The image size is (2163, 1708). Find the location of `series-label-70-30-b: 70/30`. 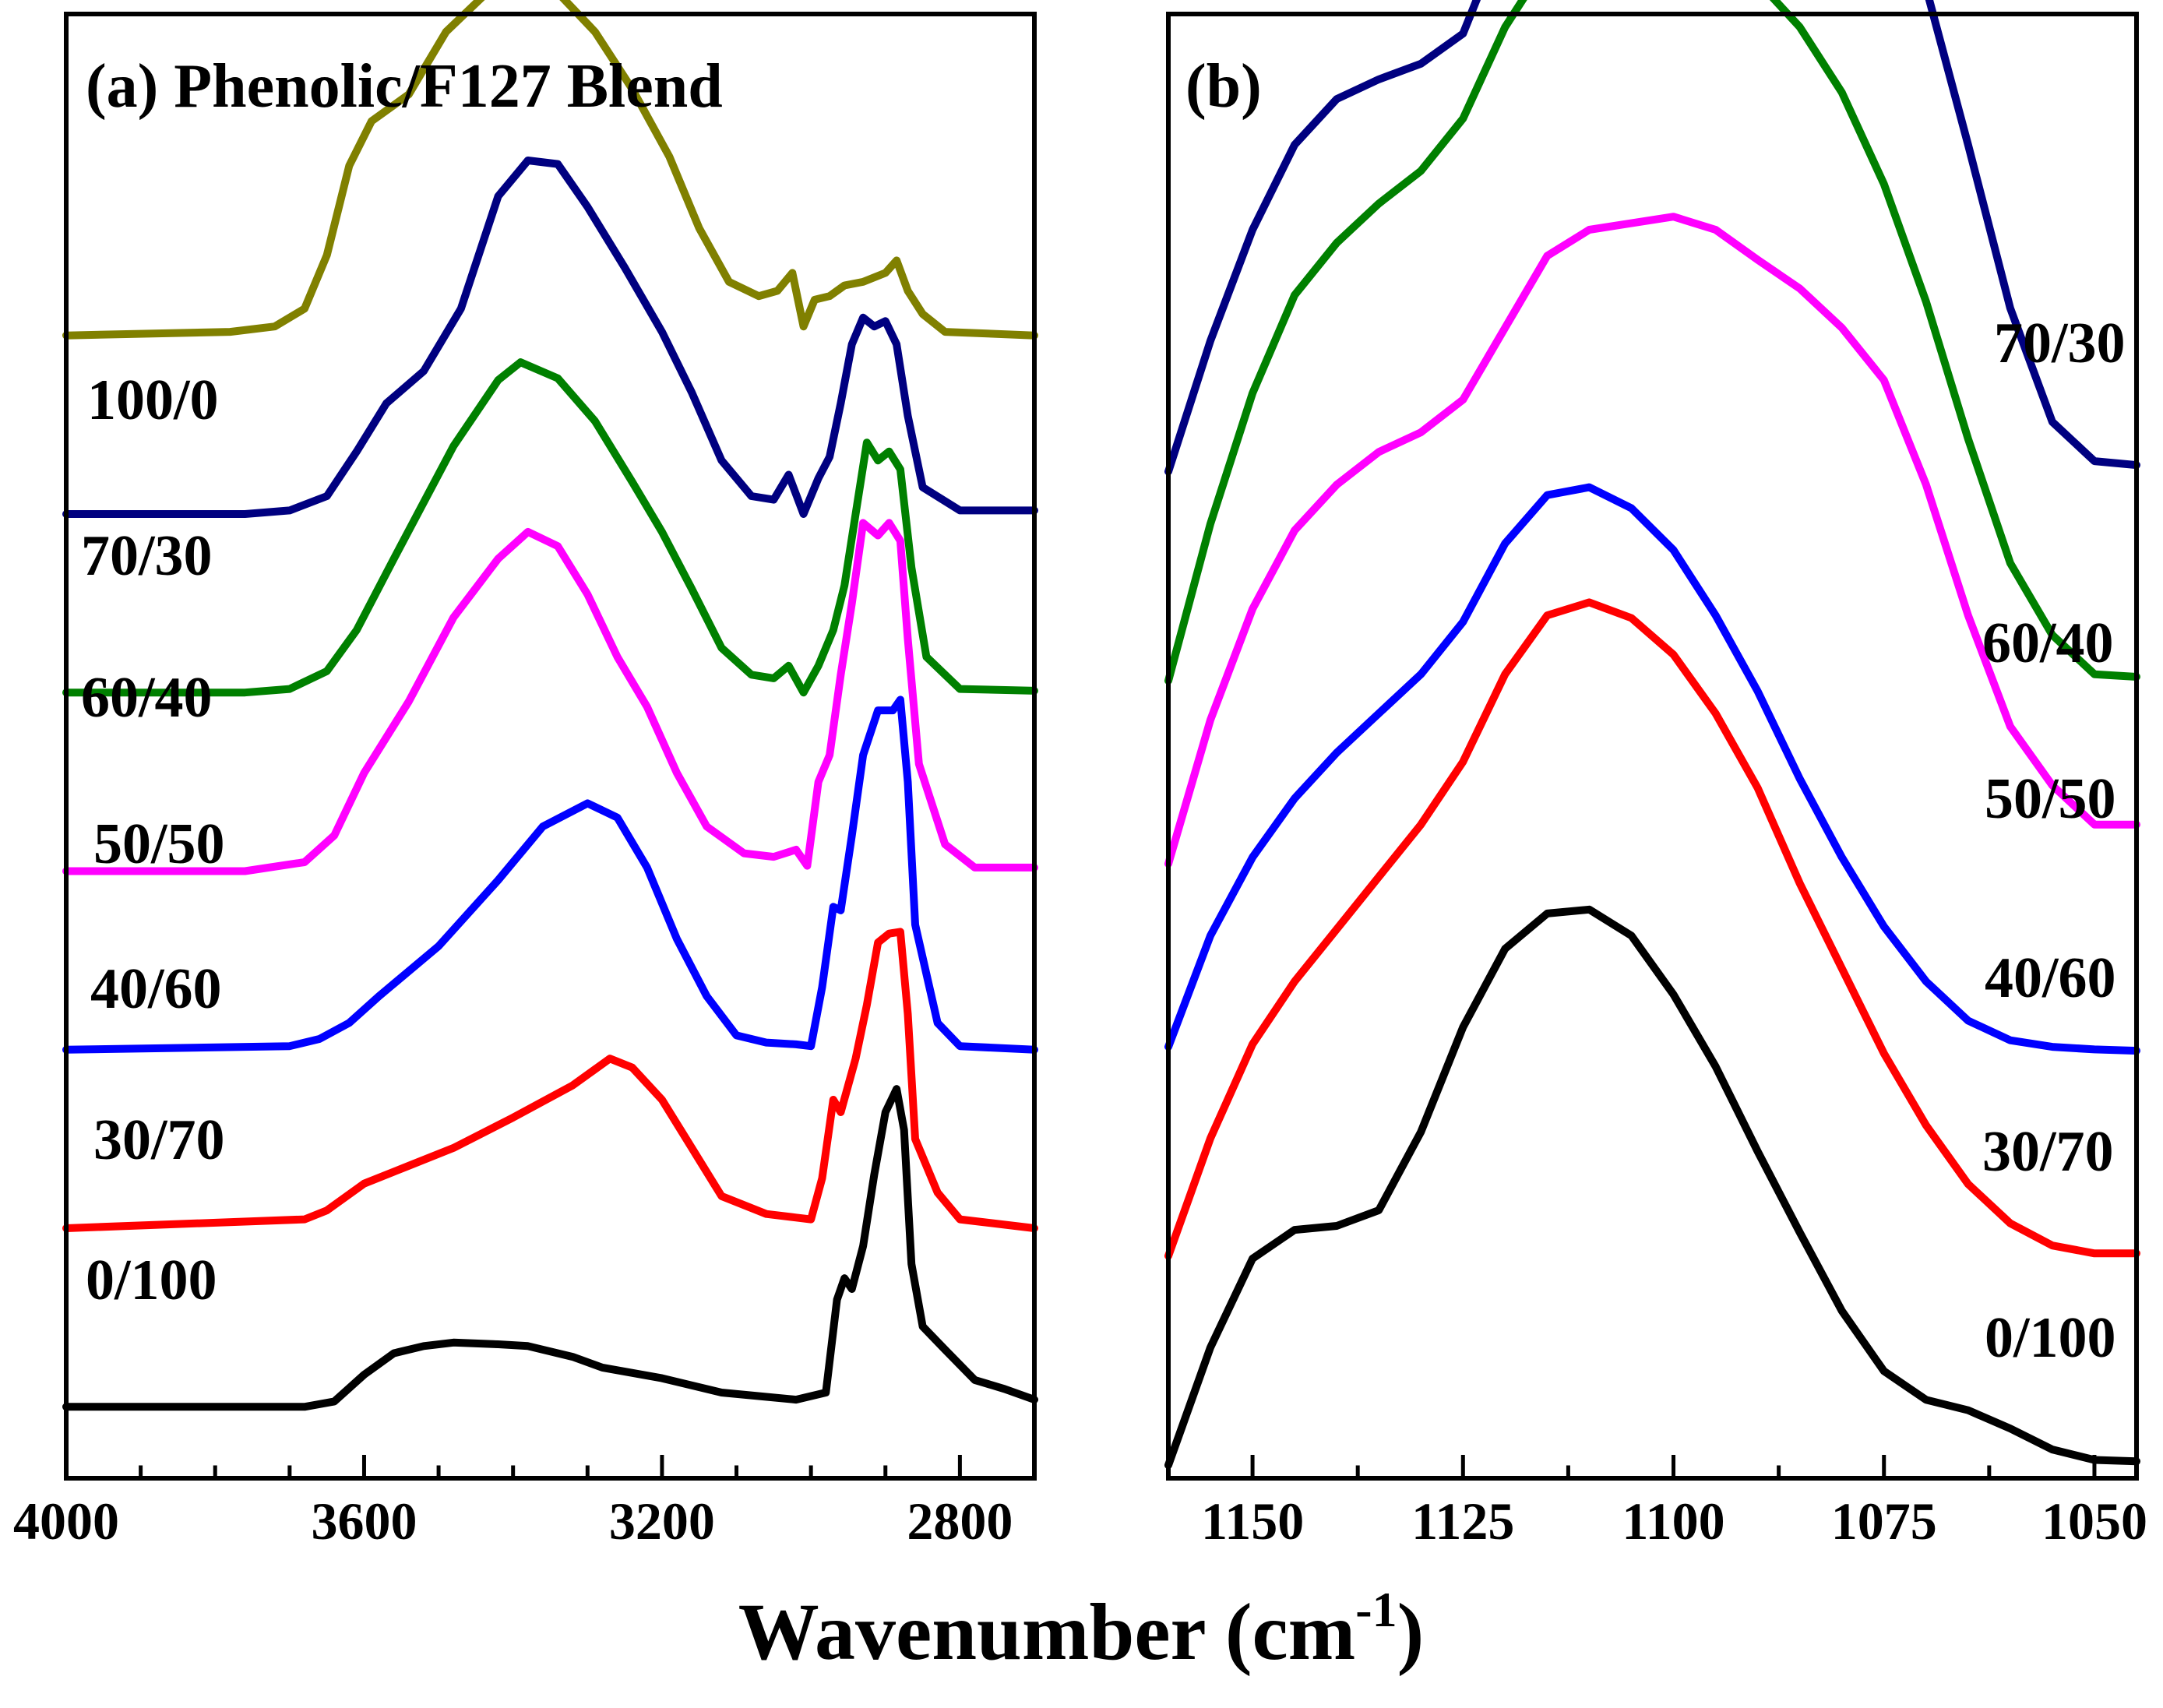

series-label-70-30-b: 70/30 is located at coordinates (2060, 343).